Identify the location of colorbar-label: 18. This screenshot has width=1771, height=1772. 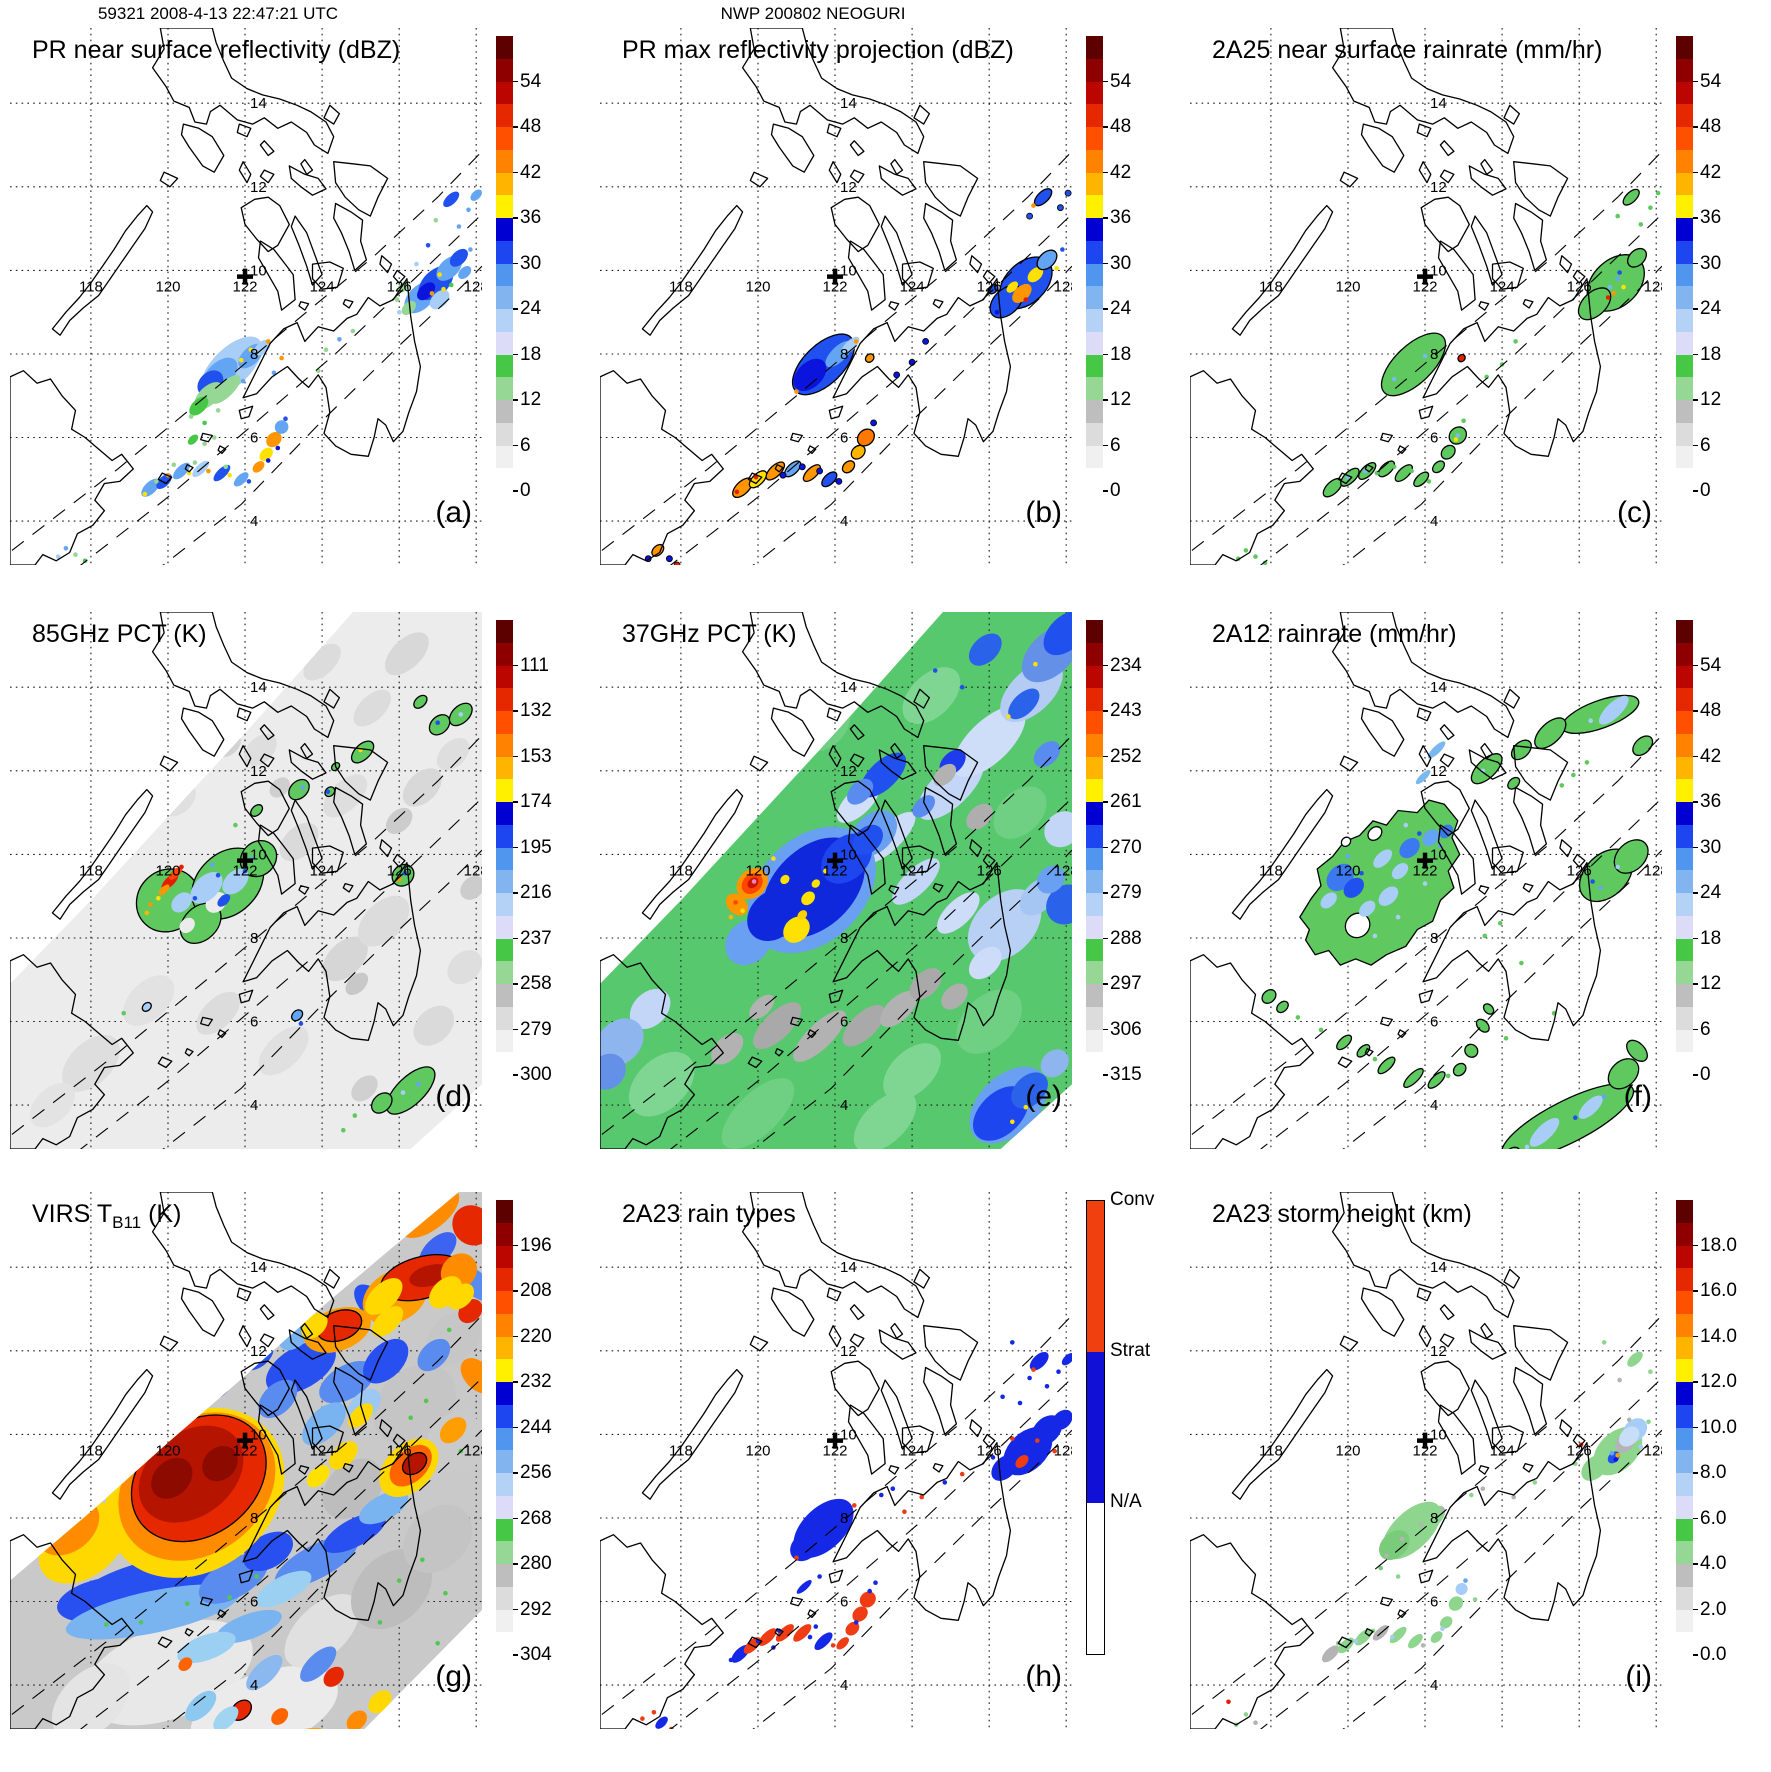
(1121, 354).